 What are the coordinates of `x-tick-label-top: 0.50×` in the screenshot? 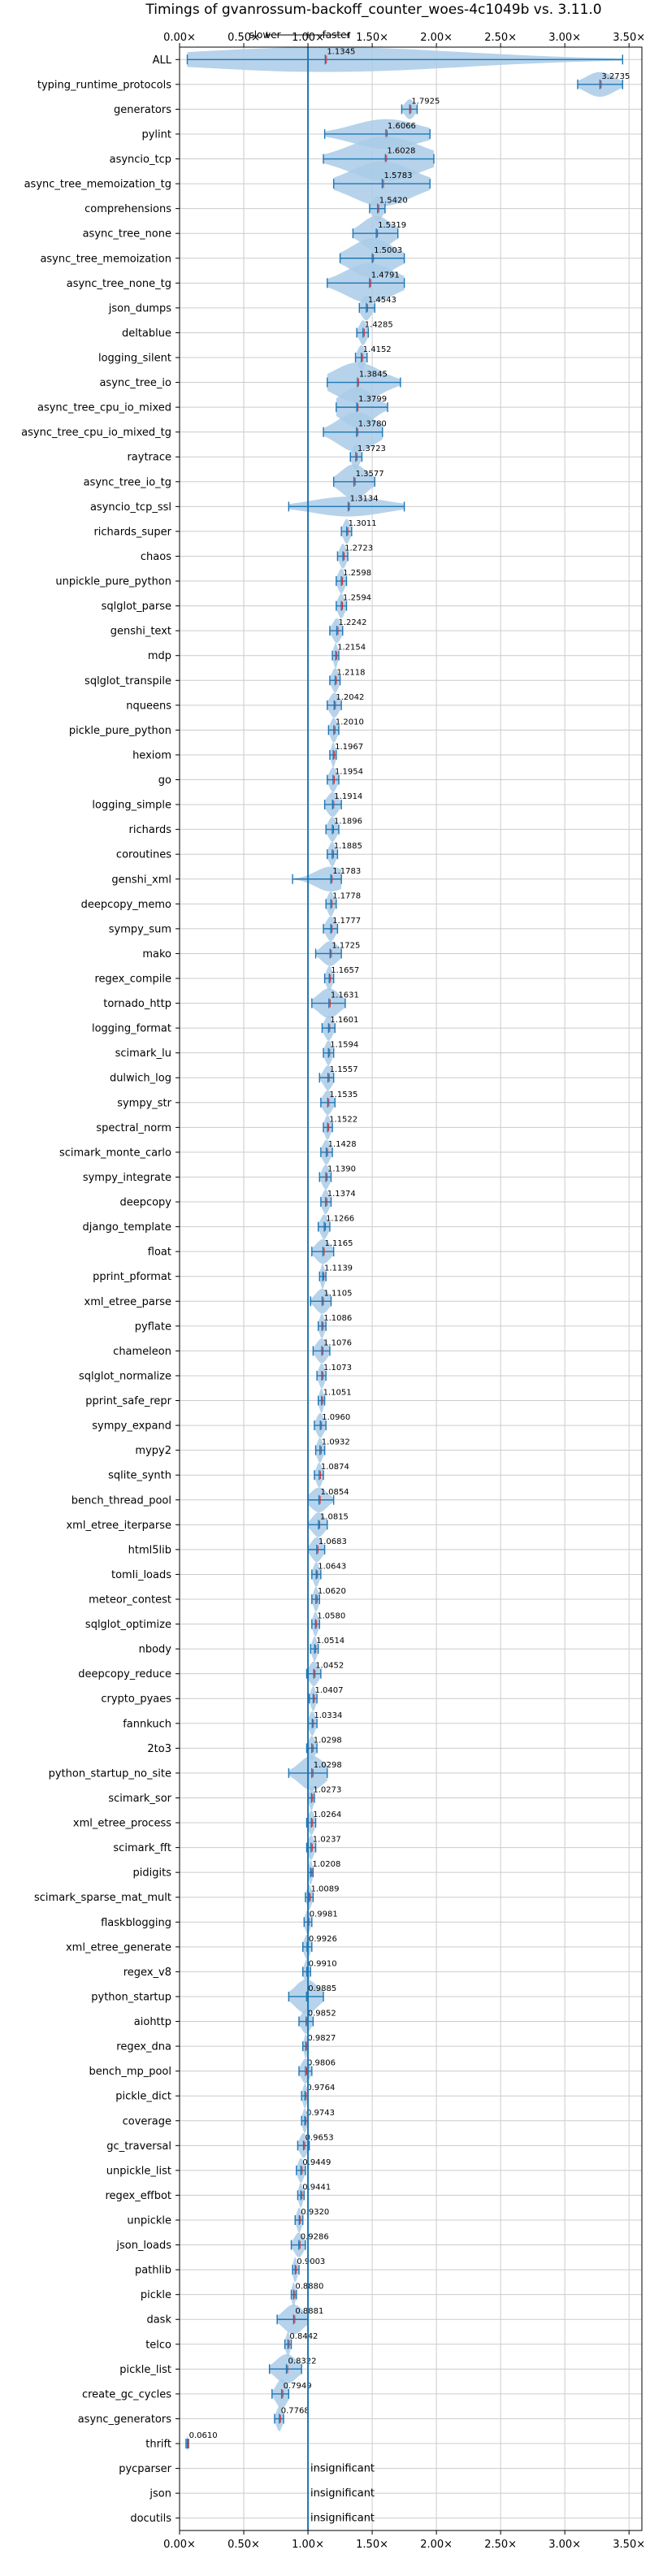 It's located at (244, 38).